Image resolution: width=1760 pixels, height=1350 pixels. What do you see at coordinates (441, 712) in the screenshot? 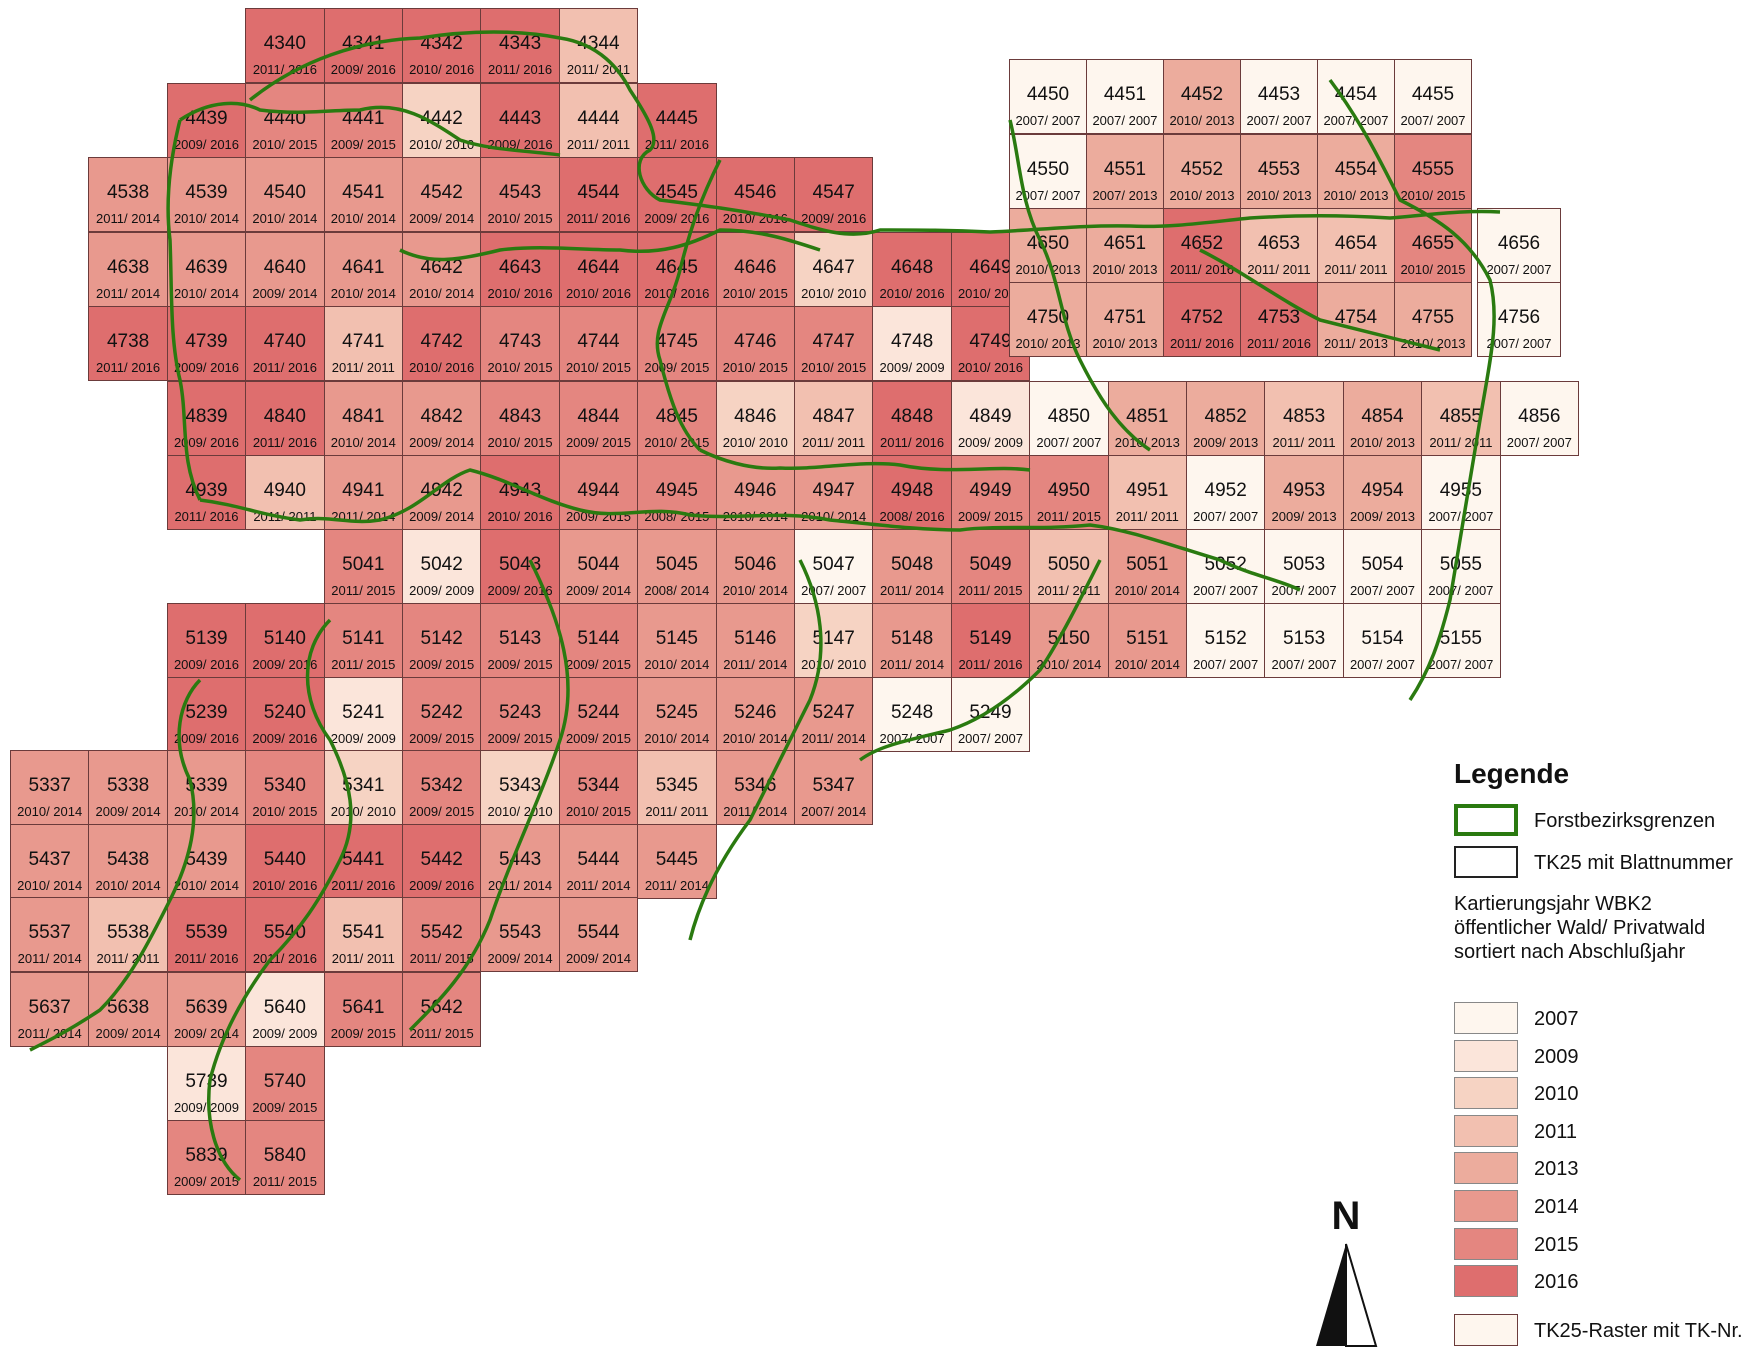
I see `sheet-number: 5242` at bounding box center [441, 712].